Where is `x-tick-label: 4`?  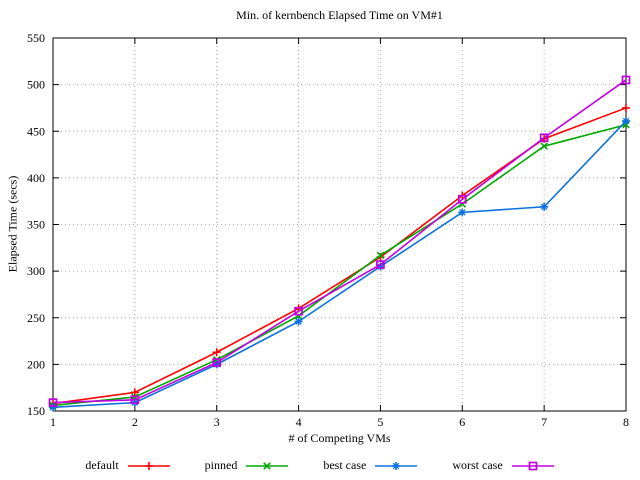 x-tick-label: 4 is located at coordinates (299, 422).